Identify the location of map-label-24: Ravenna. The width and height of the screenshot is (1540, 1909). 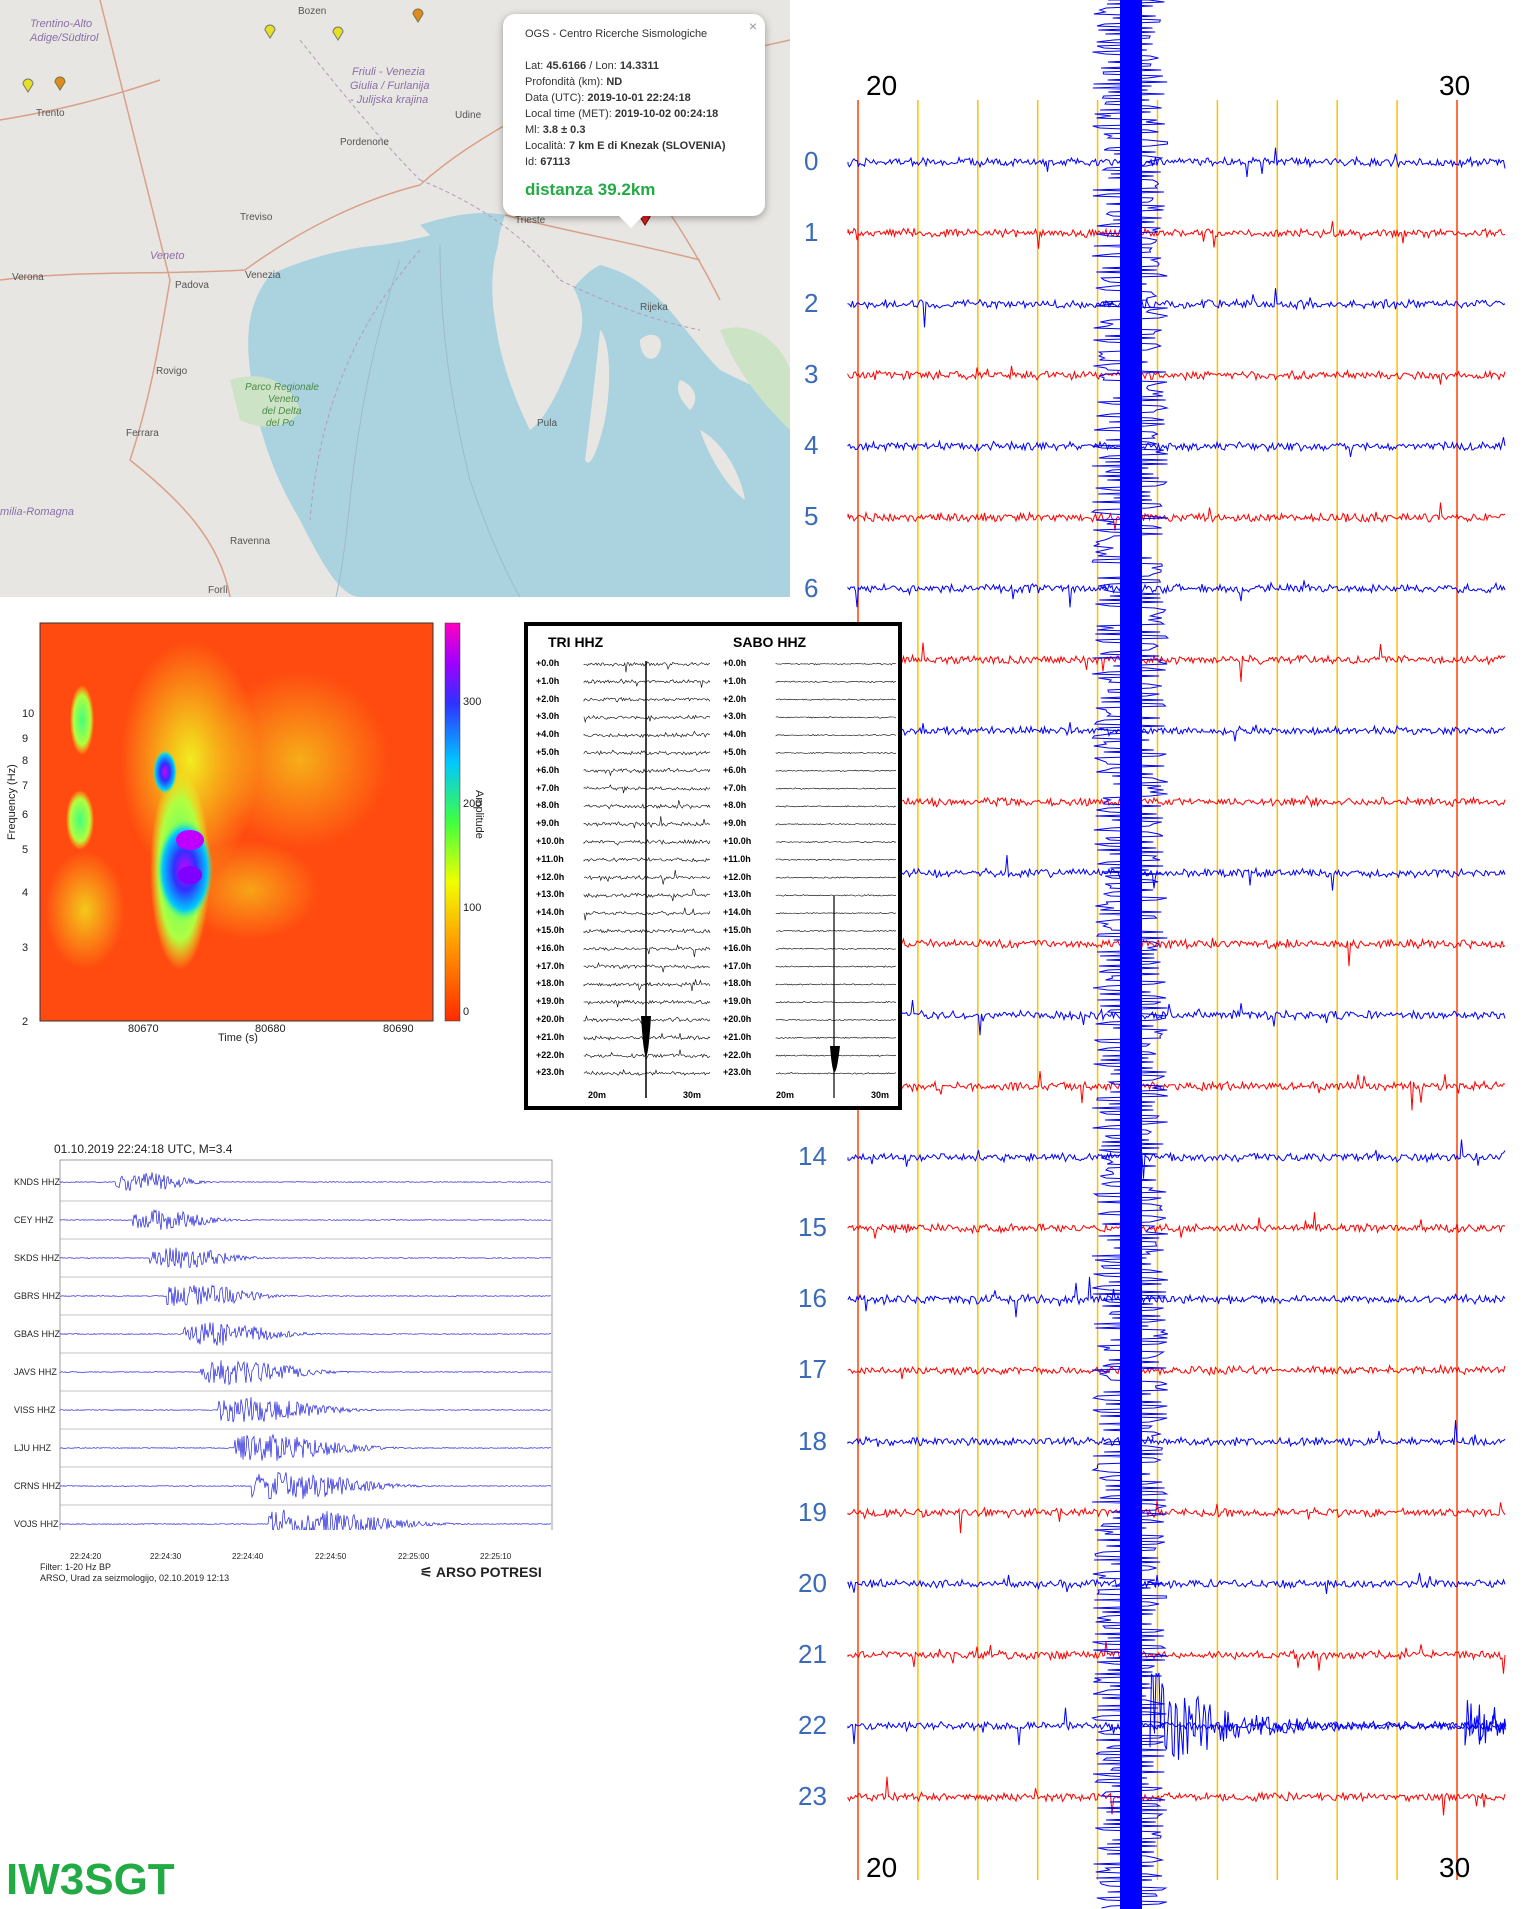
(250, 541).